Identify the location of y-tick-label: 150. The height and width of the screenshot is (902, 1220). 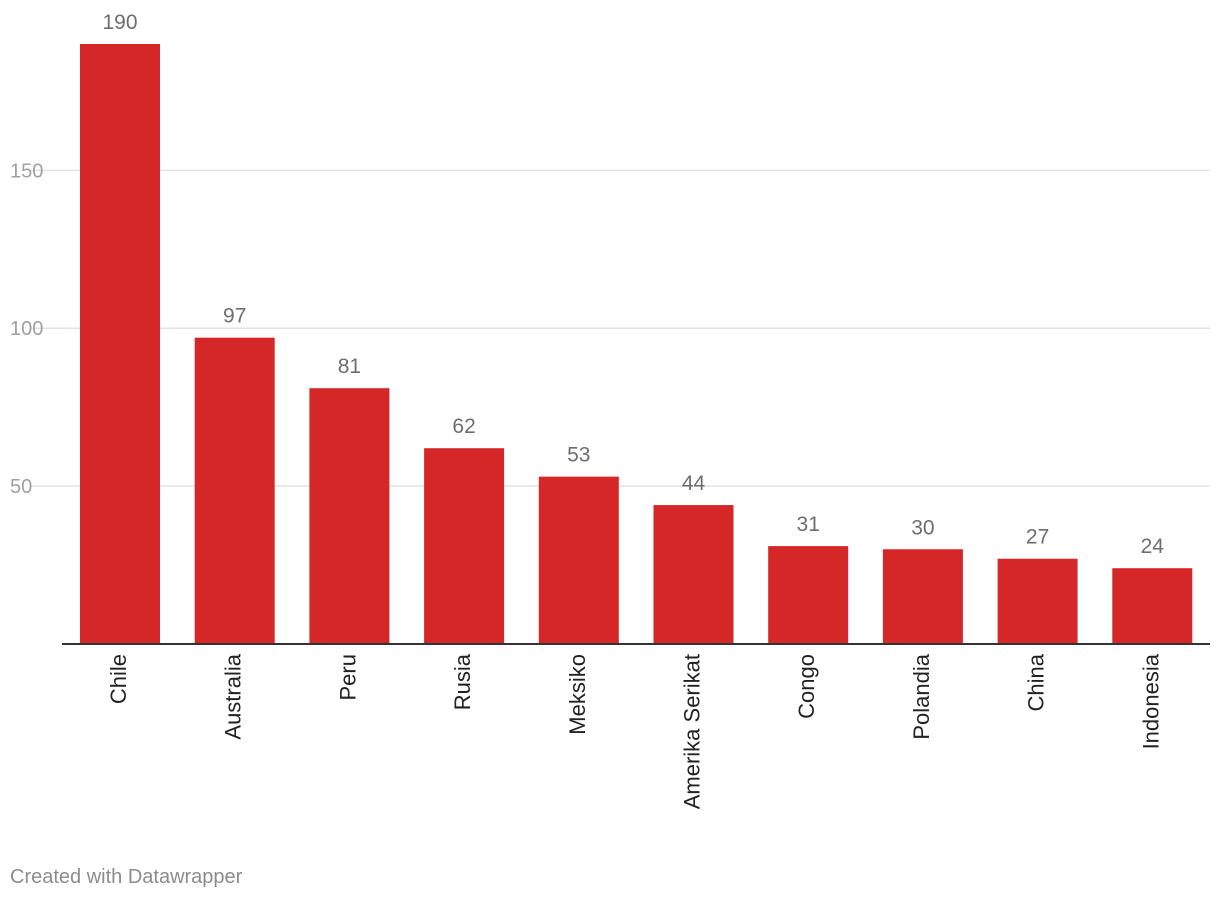
(26, 171).